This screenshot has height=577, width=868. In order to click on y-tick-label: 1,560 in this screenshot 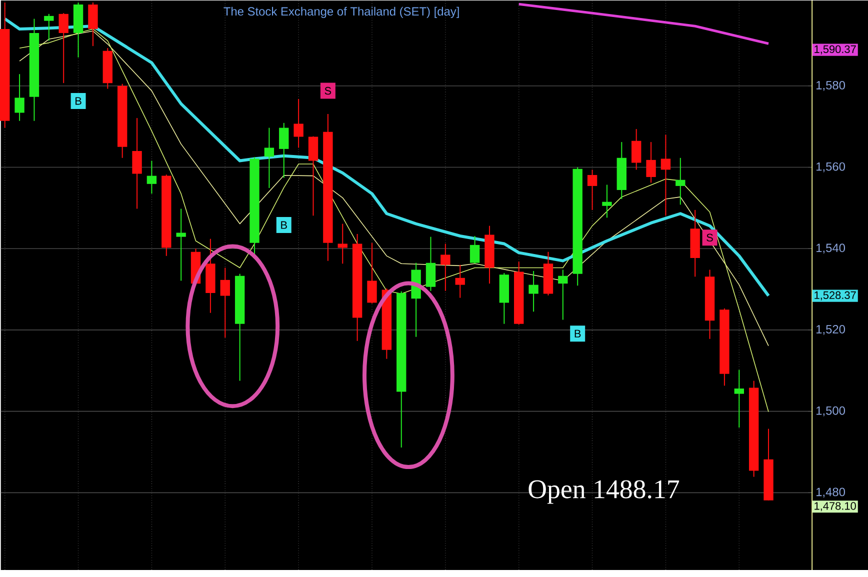, I will do `click(831, 167)`.